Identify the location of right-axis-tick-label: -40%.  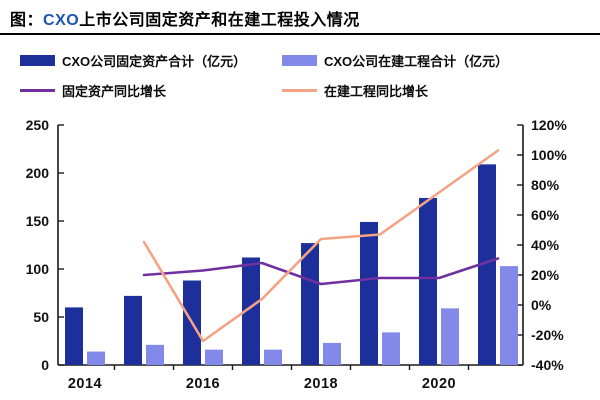
(547, 365).